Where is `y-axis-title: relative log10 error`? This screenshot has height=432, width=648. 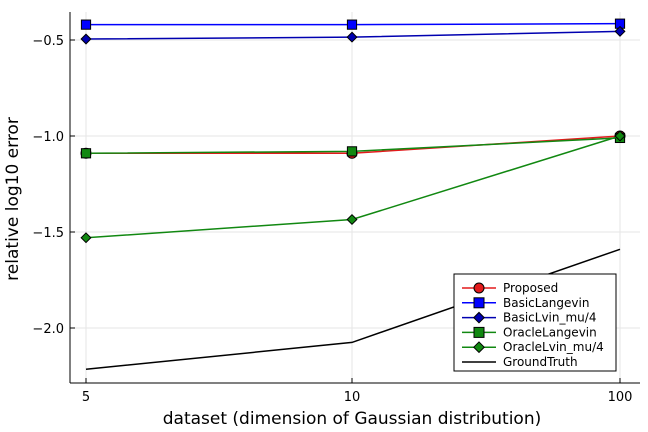
y-axis-title: relative log10 error is located at coordinates (13, 199).